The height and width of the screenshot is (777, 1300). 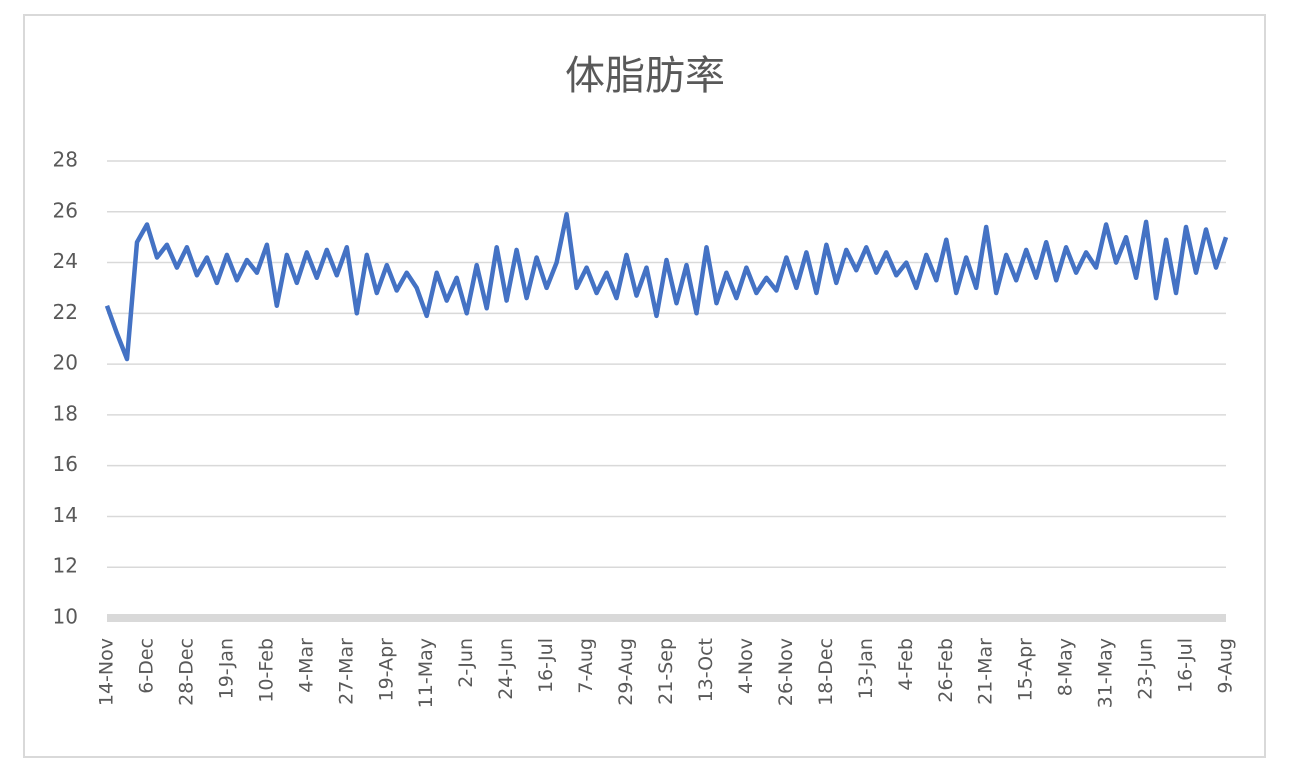 I want to click on x-tick-label: 7-Aug, so click(x=586, y=666).